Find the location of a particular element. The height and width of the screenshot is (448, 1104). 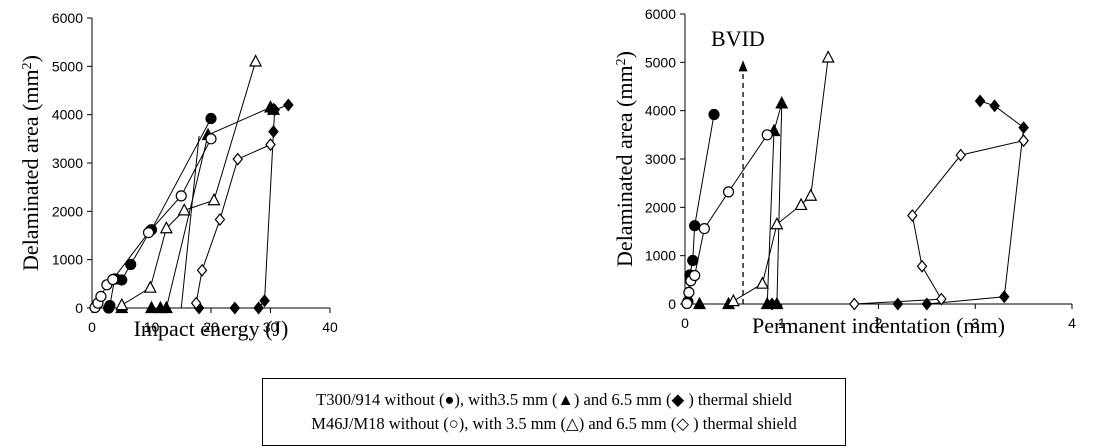

x-tick-label: 4 is located at coordinates (1072, 323).